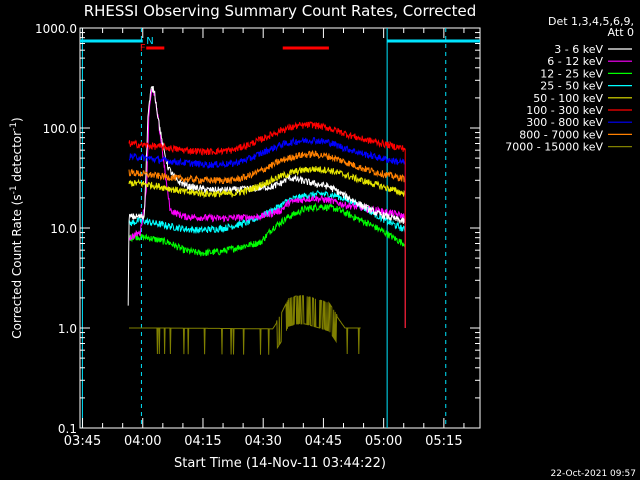  I want to click on y-tick-label-1: 100.0, so click(60, 129).